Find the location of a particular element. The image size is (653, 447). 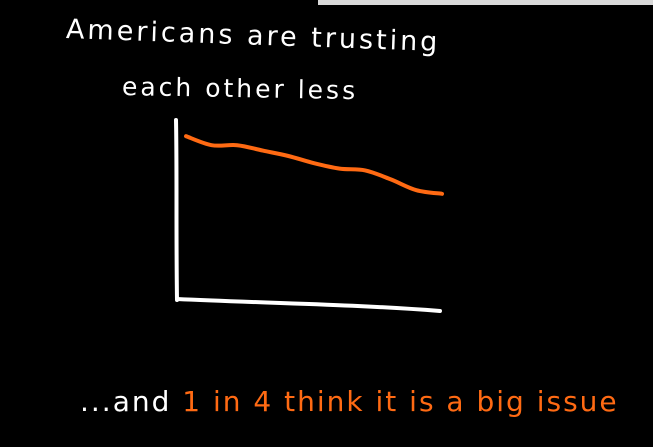

caption: ...and 1 in 4 think it is a big issue is located at coordinates (349, 401).